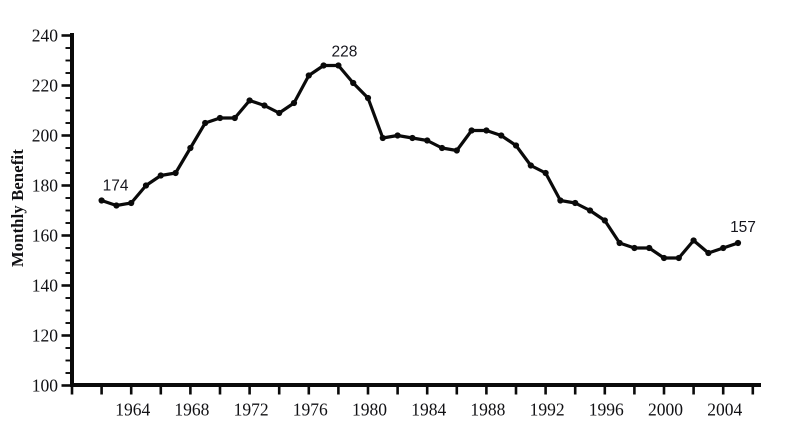  What do you see at coordinates (738, 243) in the screenshot?
I see `data-point-2005` at bounding box center [738, 243].